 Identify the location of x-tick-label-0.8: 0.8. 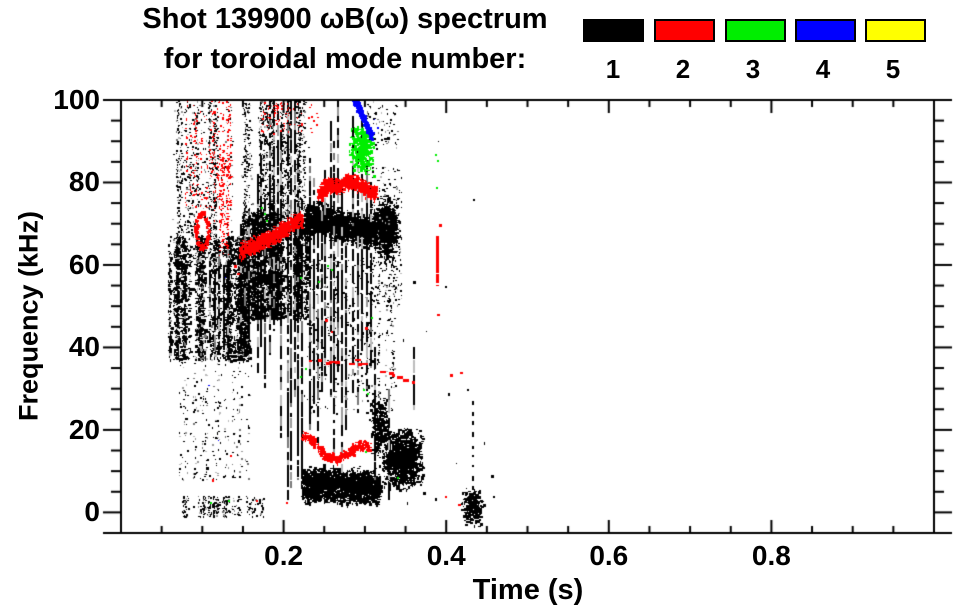
(771, 555).